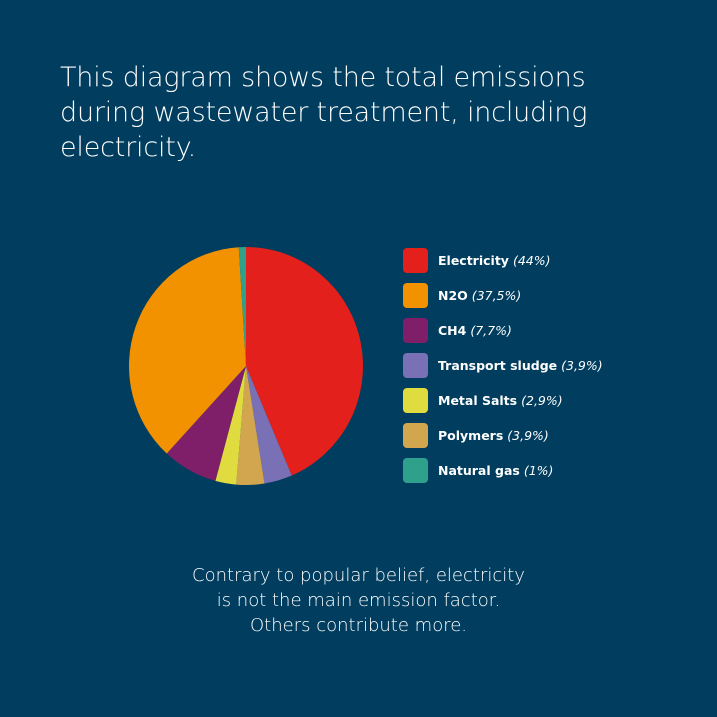 This screenshot has width=717, height=717. I want to click on pie-slice-electricity, so click(305, 361).